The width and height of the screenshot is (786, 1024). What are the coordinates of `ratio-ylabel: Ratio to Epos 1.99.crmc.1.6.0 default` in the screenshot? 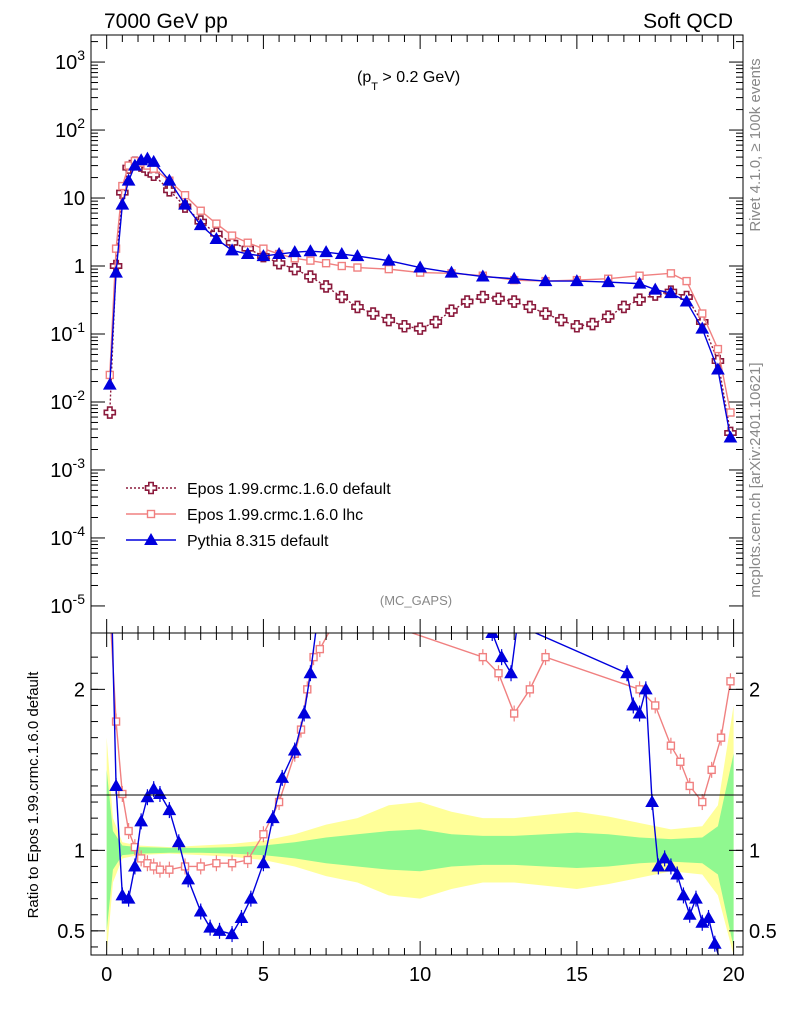 It's located at (33, 795).